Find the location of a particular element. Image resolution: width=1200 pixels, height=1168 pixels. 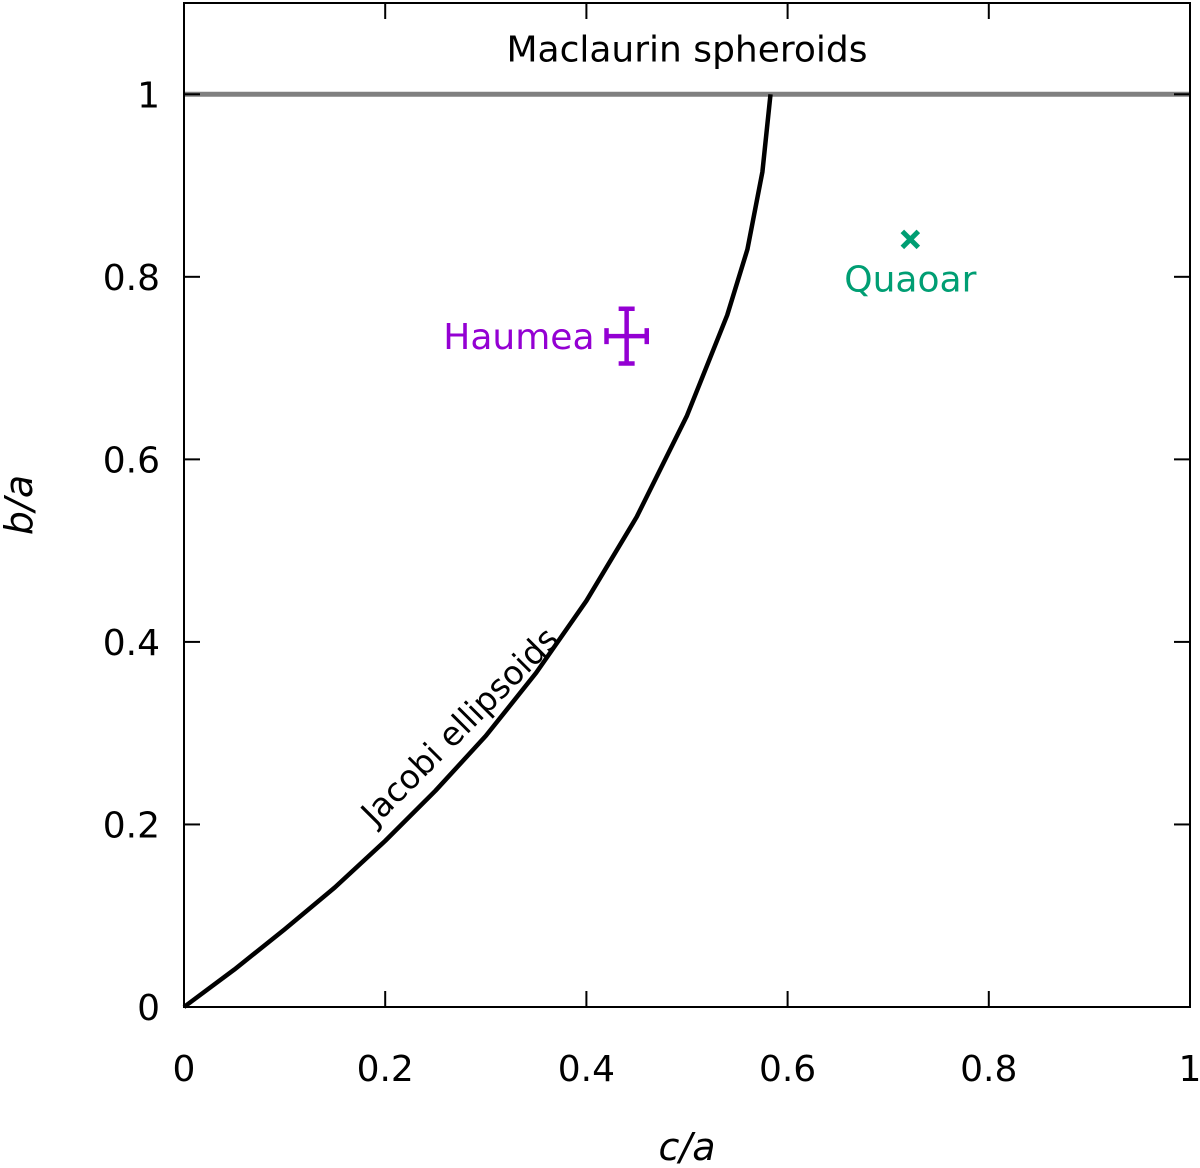

x-tick-label: 0.8 is located at coordinates (988, 1069).